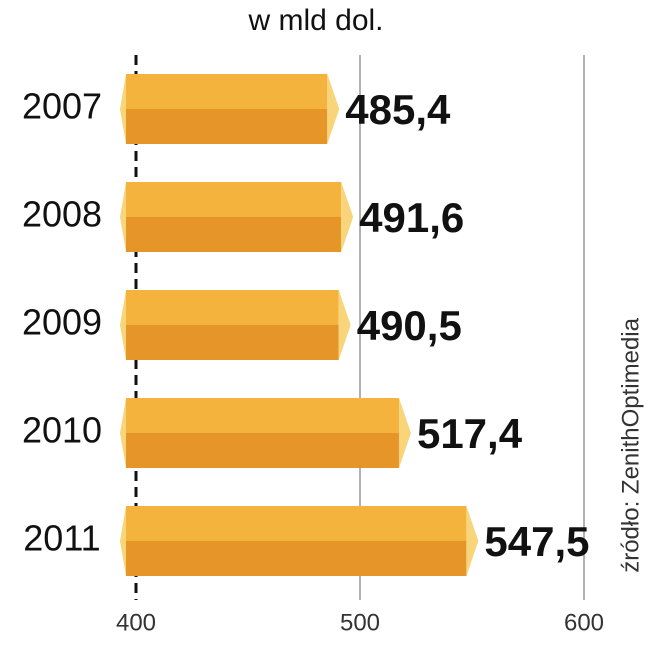 The width and height of the screenshot is (648, 645). Describe the element at coordinates (315, 20) in the screenshot. I see `chart-title: w mld dol.` at that location.